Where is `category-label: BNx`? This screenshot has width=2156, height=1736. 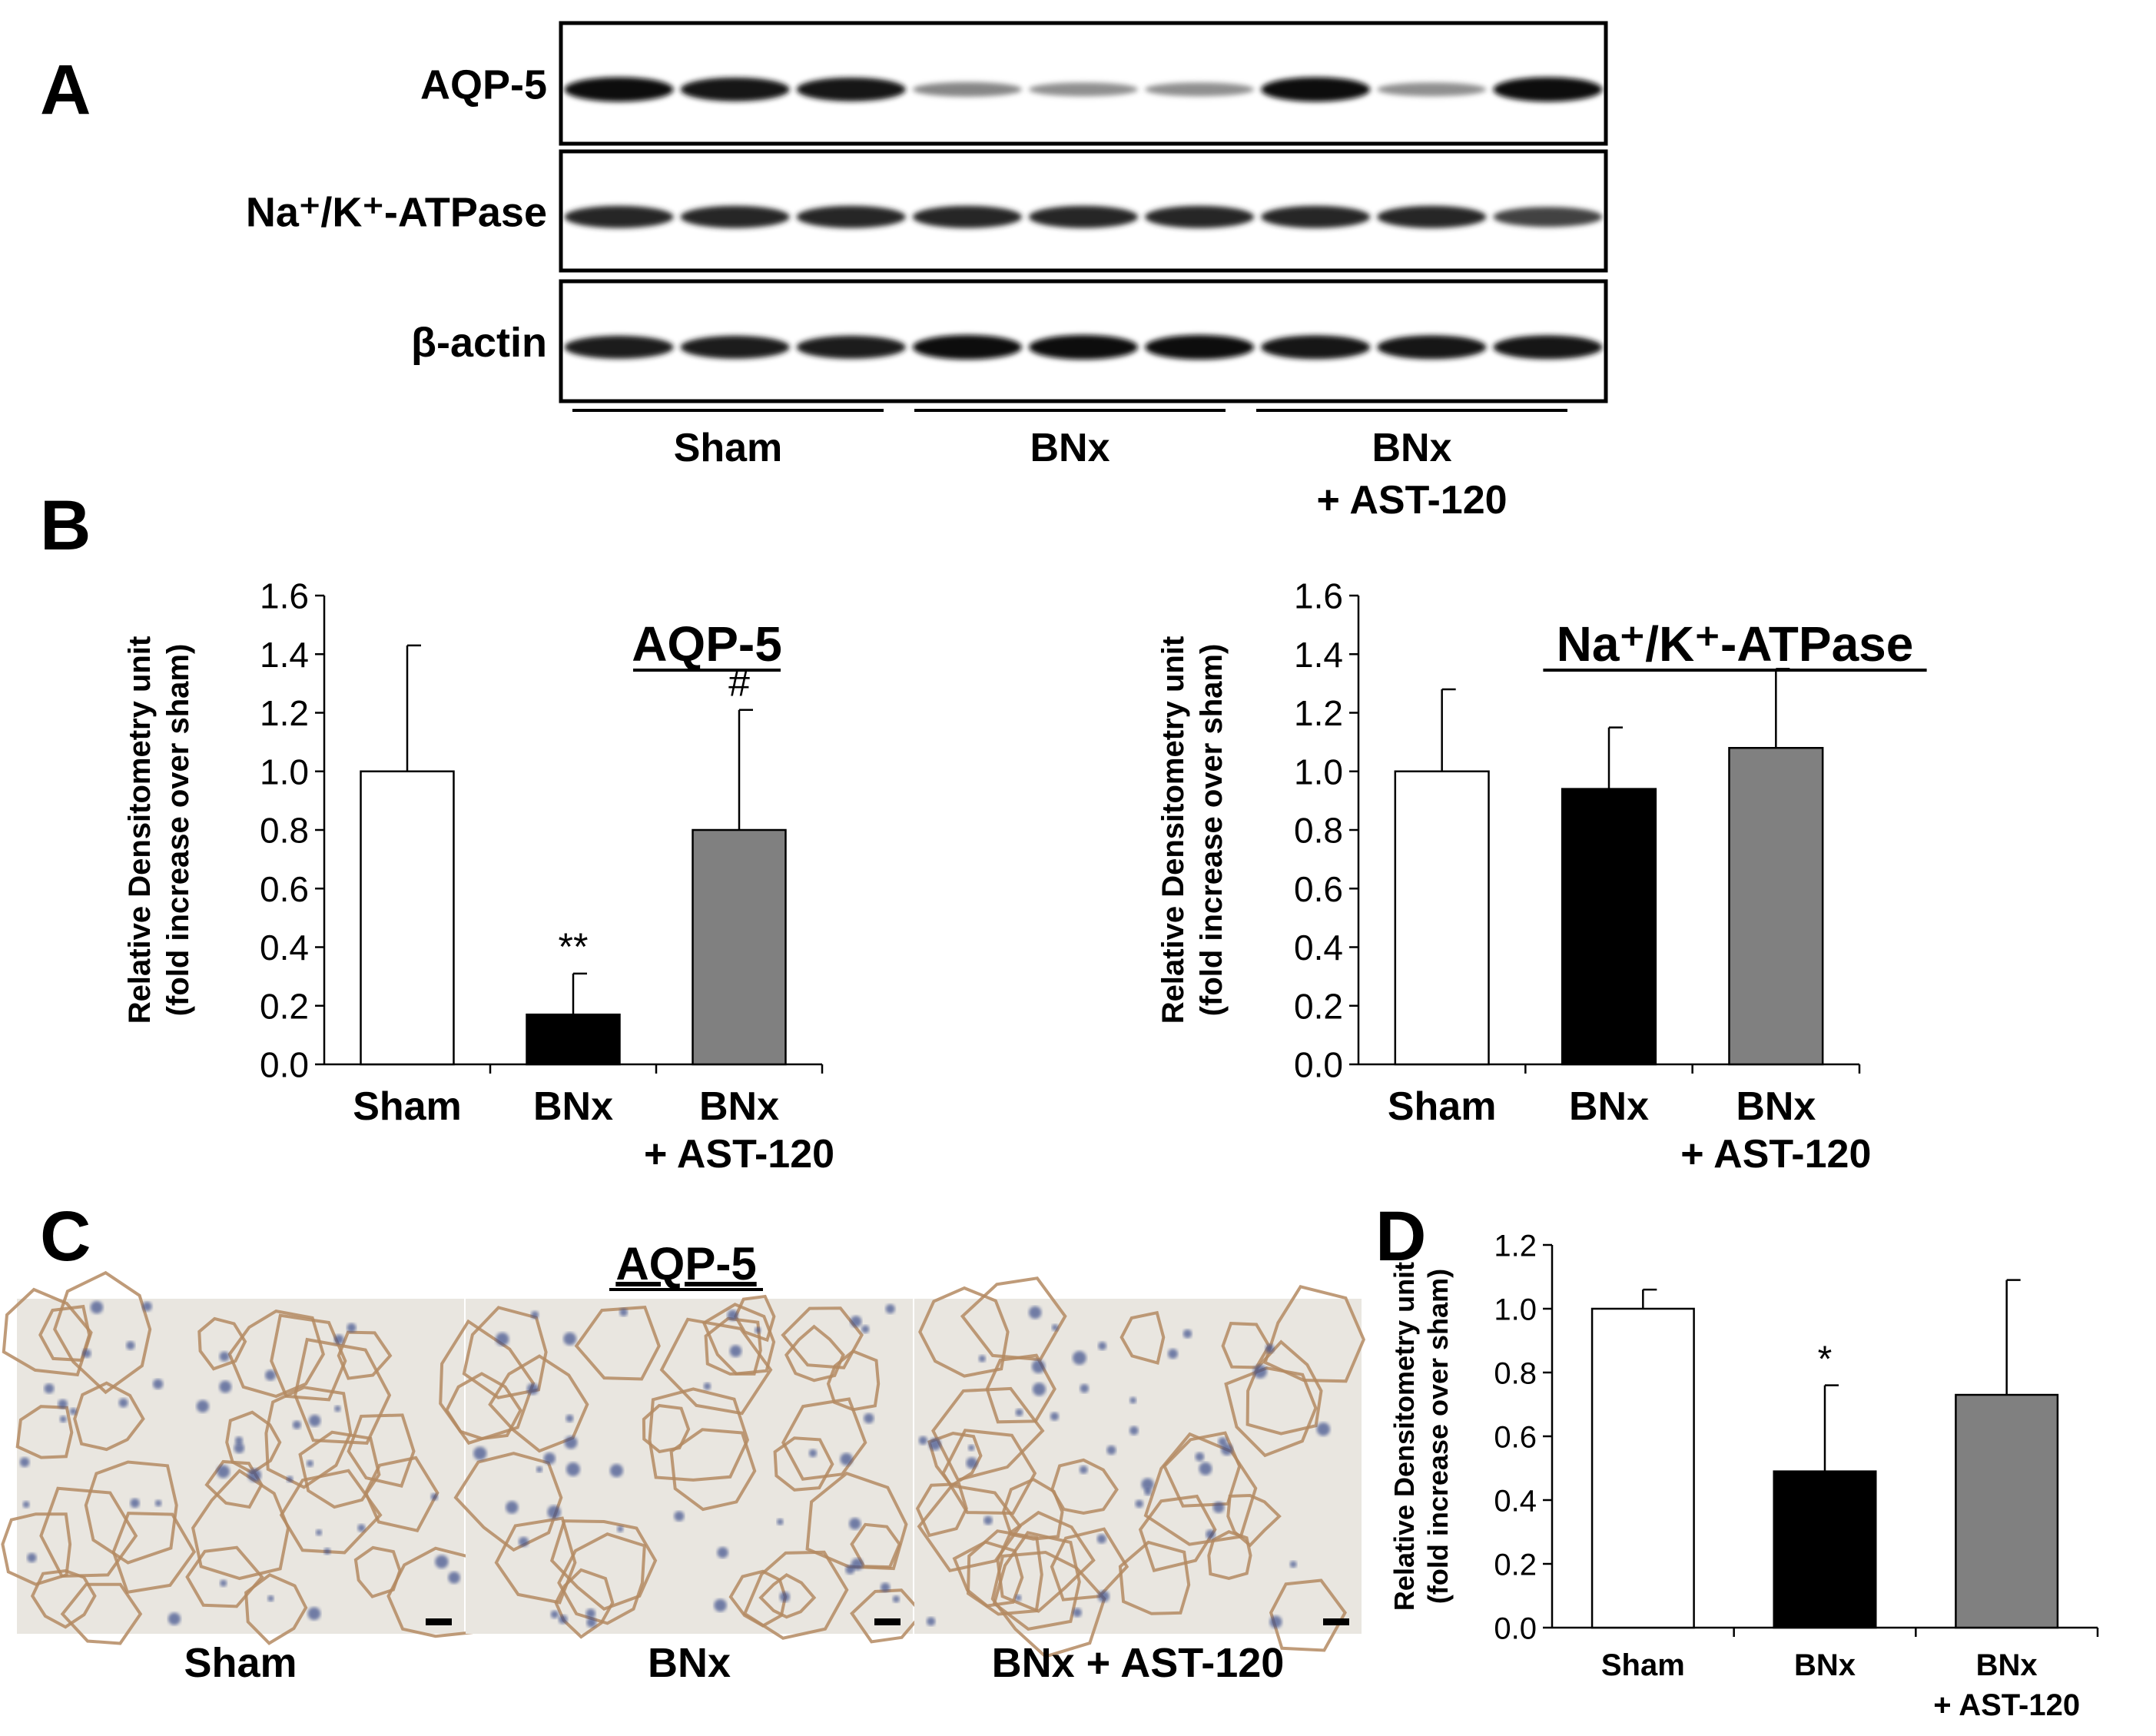 category-label: BNx is located at coordinates (1825, 1665).